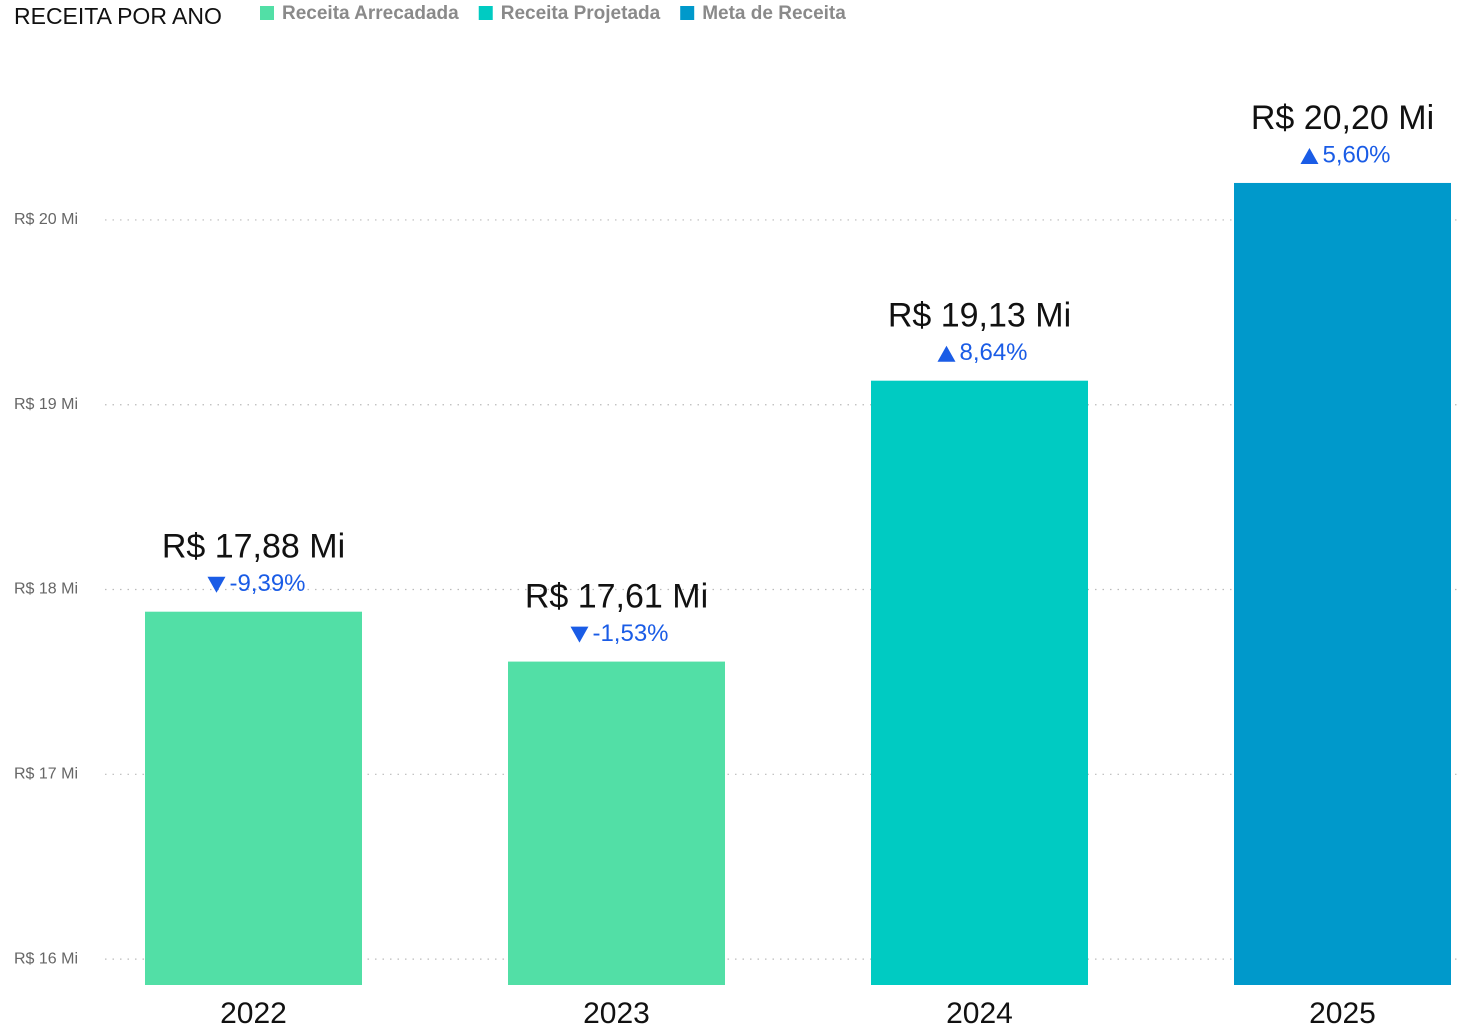 This screenshot has width=1463, height=1030. What do you see at coordinates (630, 633) in the screenshot?
I see `change-label: -1,53%` at bounding box center [630, 633].